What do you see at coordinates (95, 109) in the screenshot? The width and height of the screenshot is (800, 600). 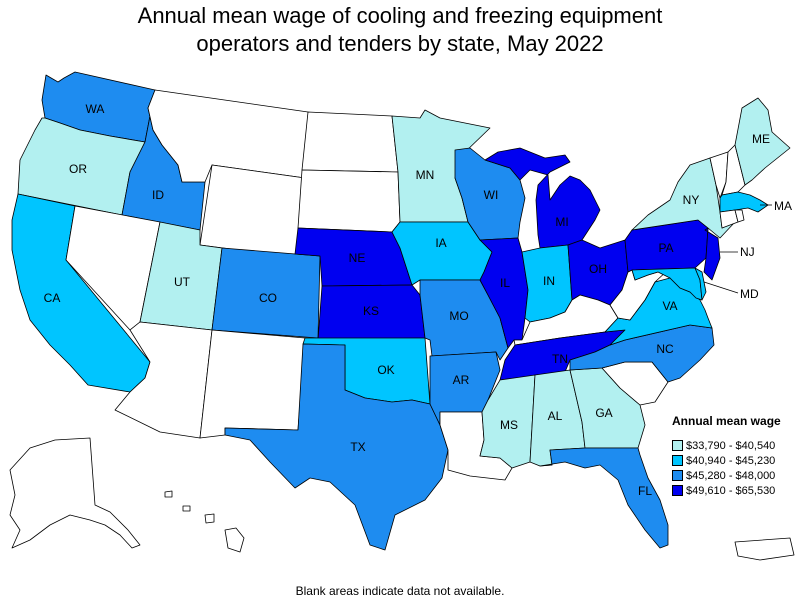 I see `state-label-wa: WA` at bounding box center [95, 109].